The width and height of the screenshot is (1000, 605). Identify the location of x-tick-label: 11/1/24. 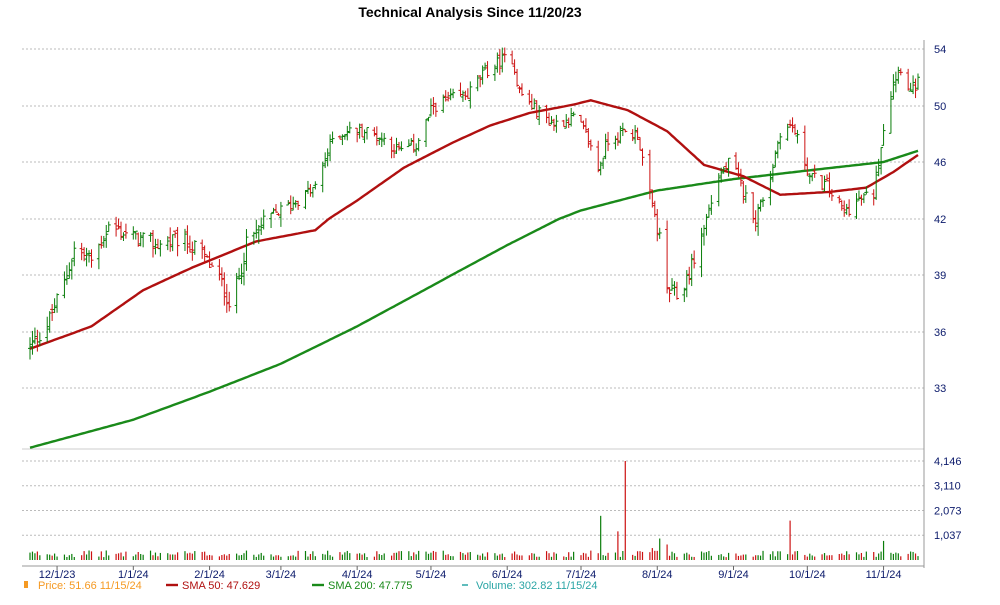
(884, 575).